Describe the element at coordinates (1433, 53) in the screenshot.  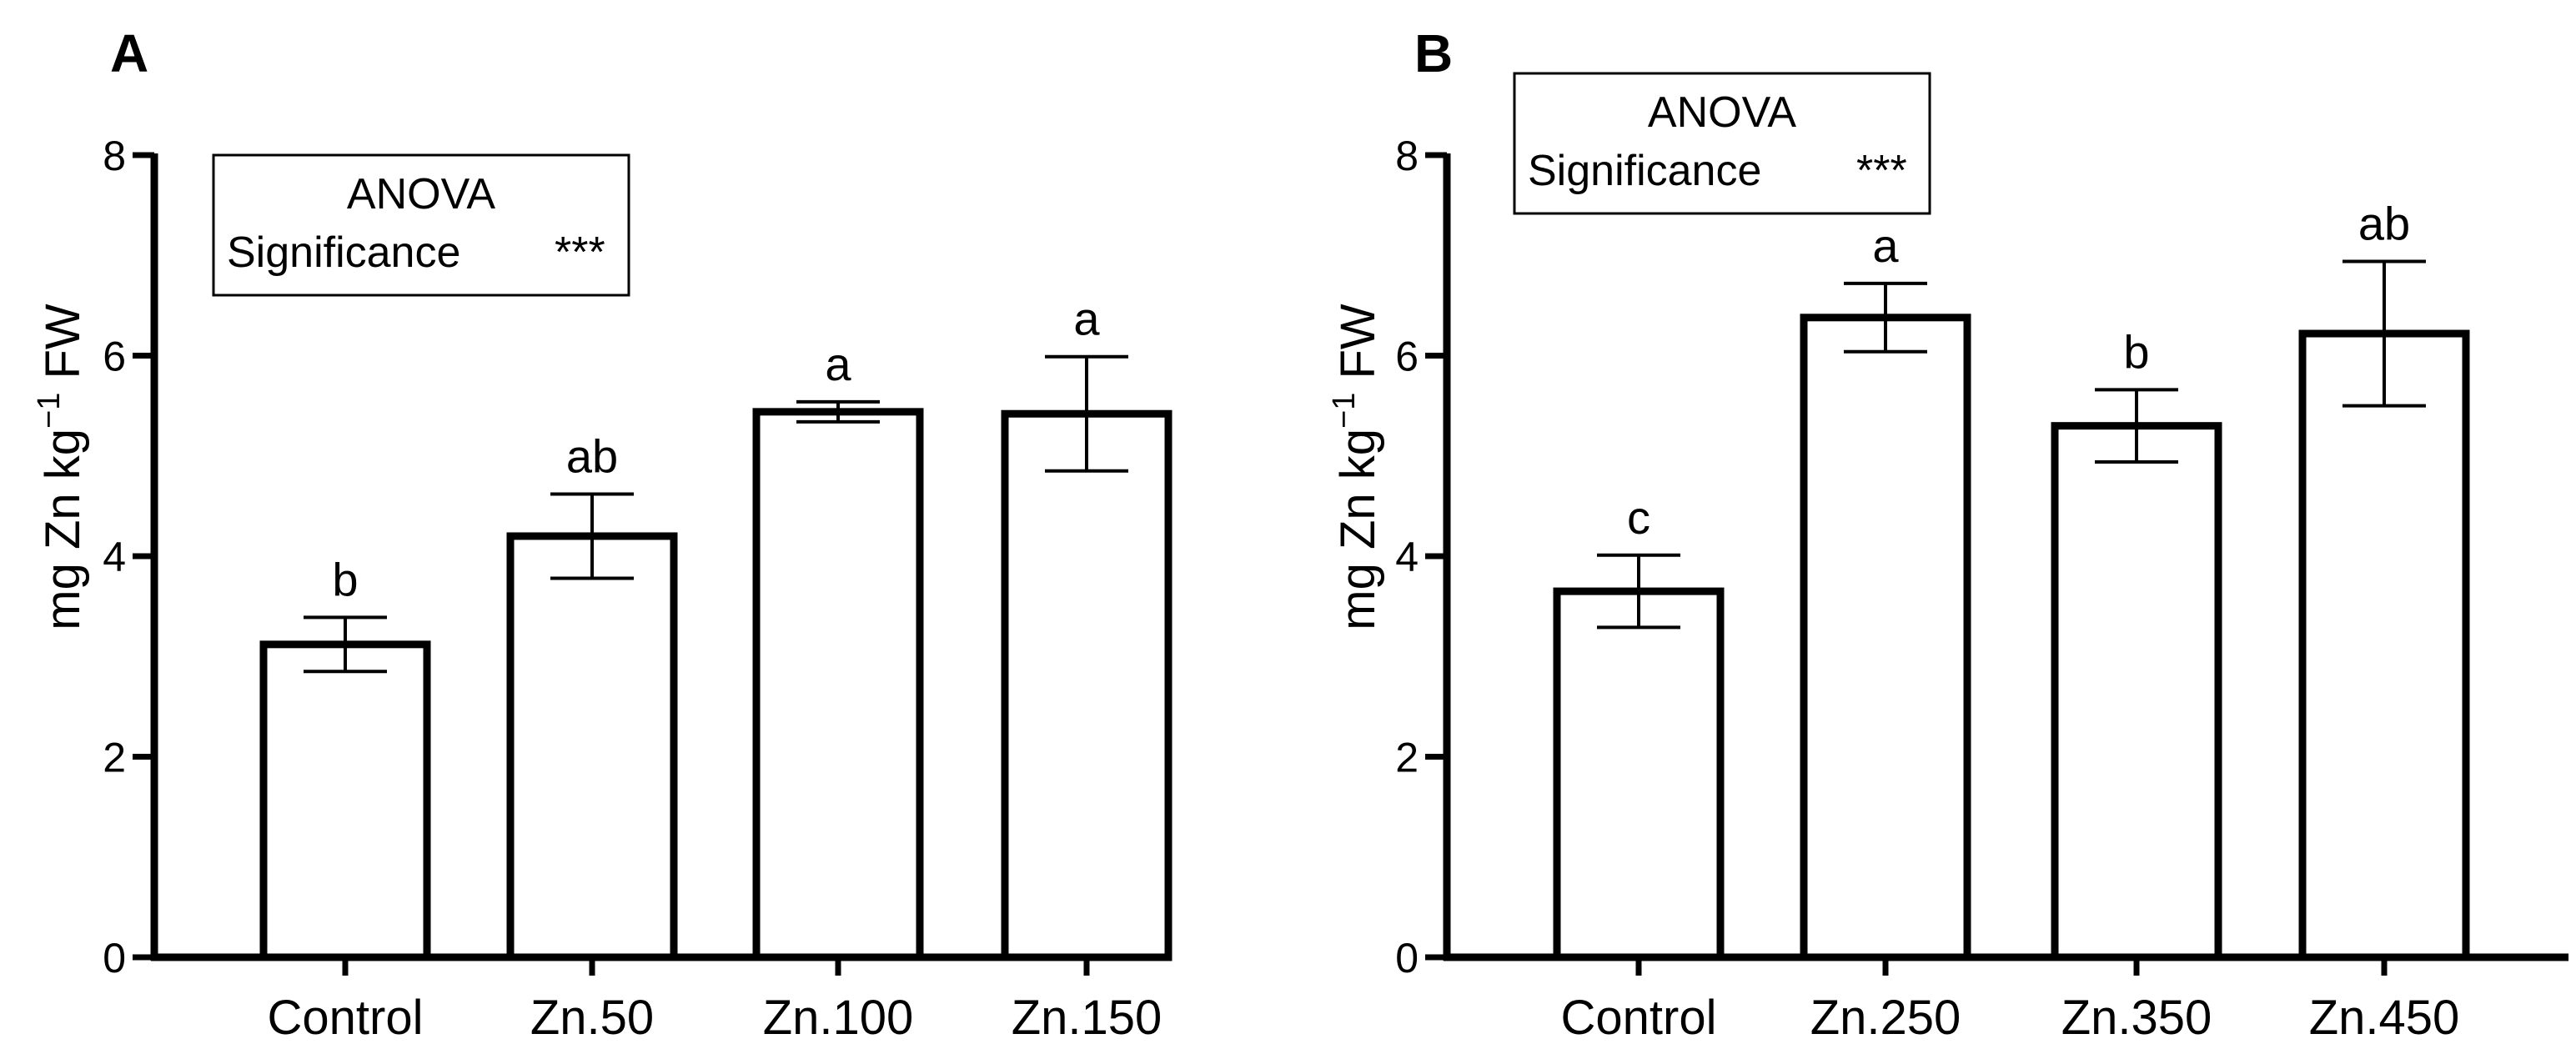
I see `panel-b-letter: B` at that location.